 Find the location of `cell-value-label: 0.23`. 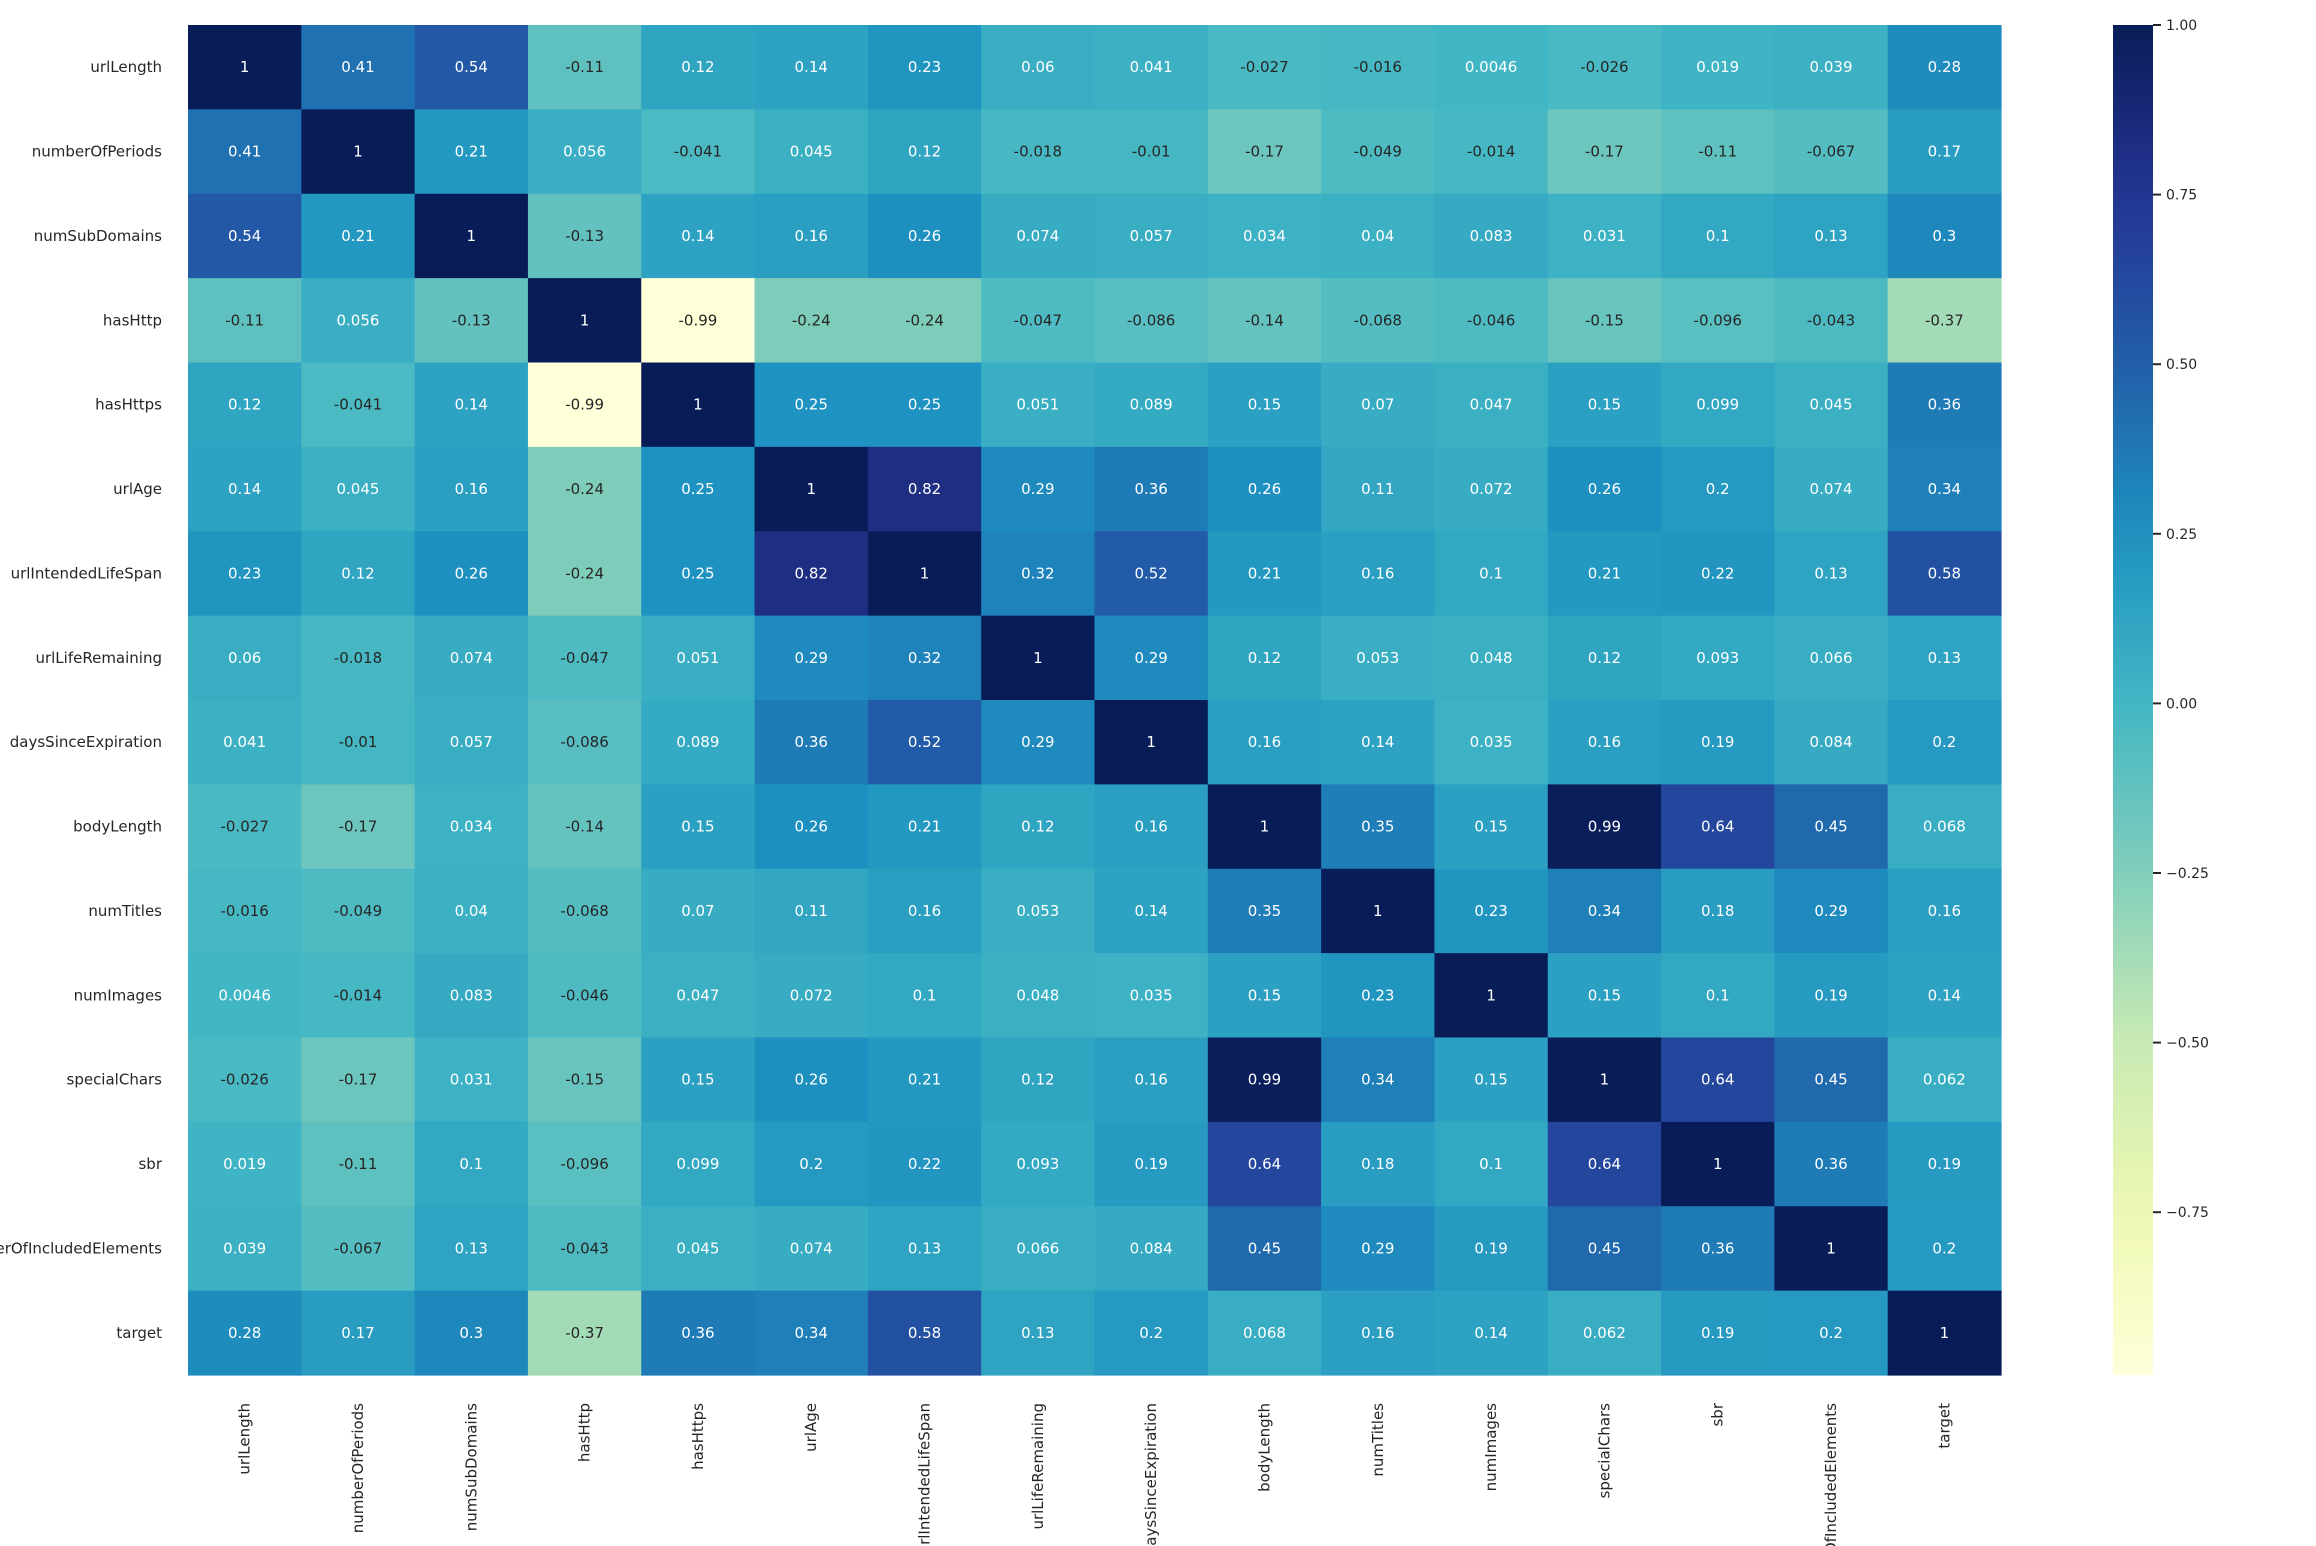

cell-value-label: 0.23 is located at coordinates (1490, 911).